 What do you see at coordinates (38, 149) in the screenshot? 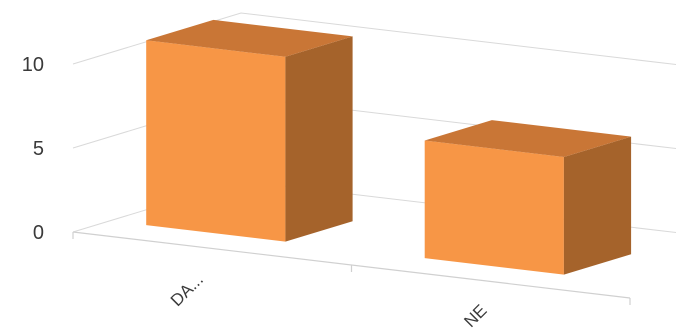
I see `y-tick-label-5: 5` at bounding box center [38, 149].